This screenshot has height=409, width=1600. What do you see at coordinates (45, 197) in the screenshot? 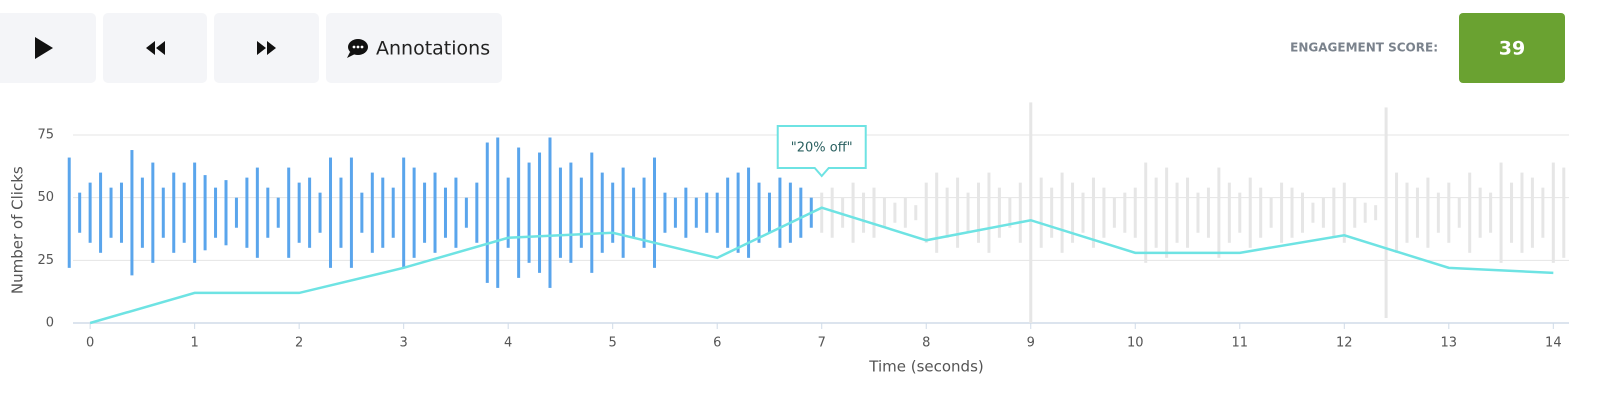
I see `y-tick-label: 50` at bounding box center [45, 197].